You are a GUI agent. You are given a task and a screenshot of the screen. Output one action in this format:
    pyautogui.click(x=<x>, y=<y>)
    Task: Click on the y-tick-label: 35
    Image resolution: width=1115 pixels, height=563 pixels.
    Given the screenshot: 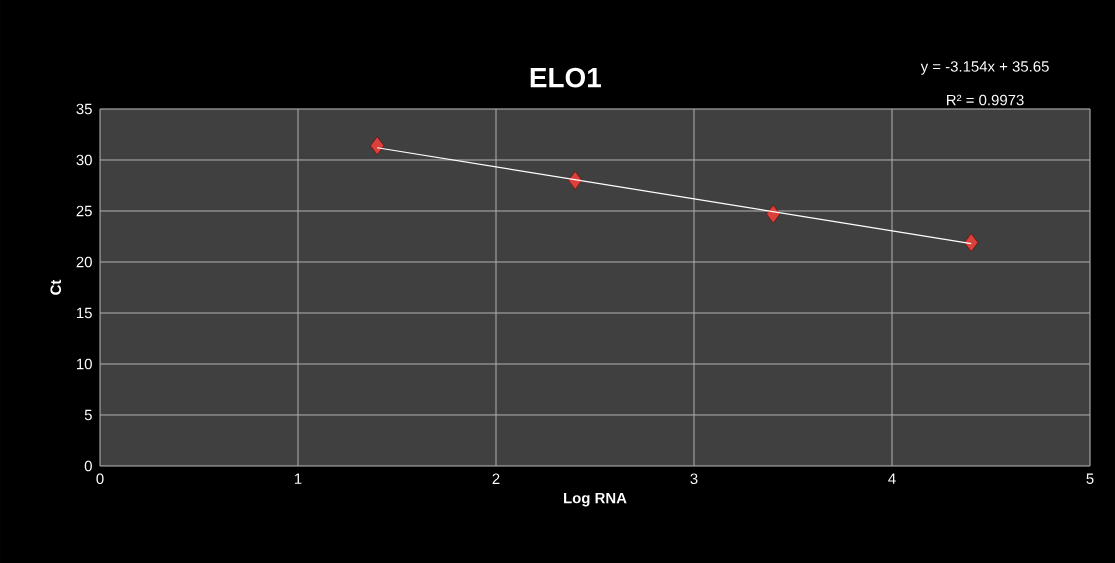 What is the action you would take?
    pyautogui.click(x=84, y=109)
    